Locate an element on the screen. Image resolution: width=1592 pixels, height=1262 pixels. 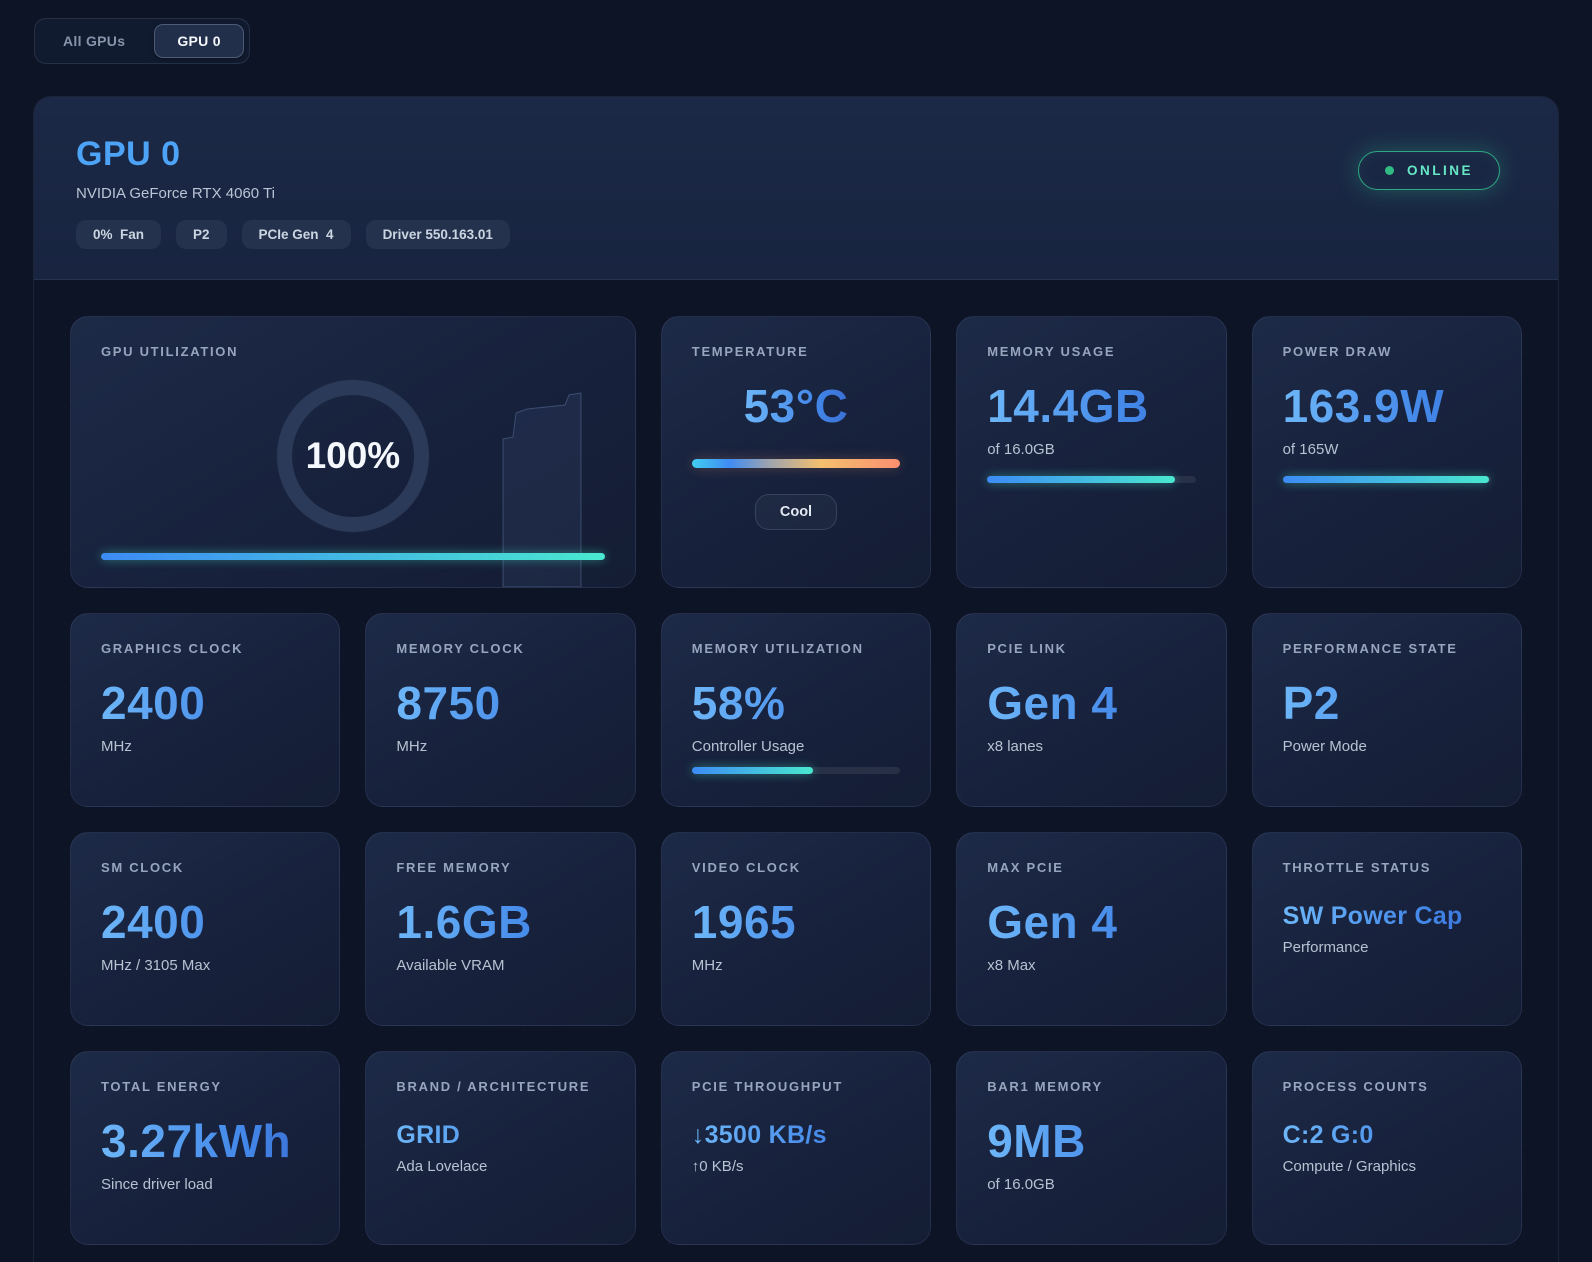
total-energy-value: 3.27kWh is located at coordinates (205, 1141).